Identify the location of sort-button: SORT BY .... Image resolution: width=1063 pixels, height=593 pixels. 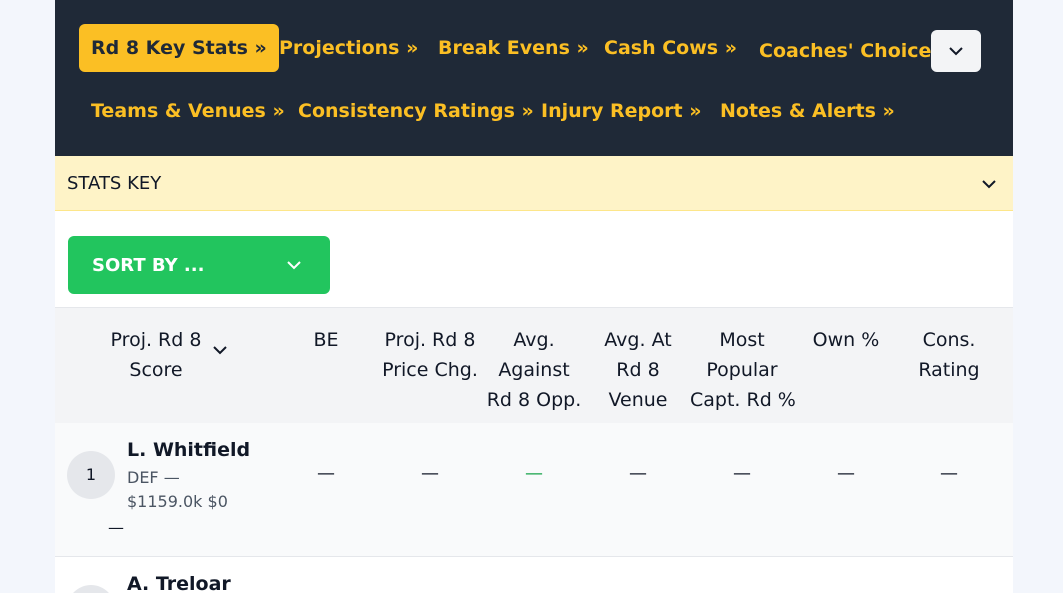
(199, 265).